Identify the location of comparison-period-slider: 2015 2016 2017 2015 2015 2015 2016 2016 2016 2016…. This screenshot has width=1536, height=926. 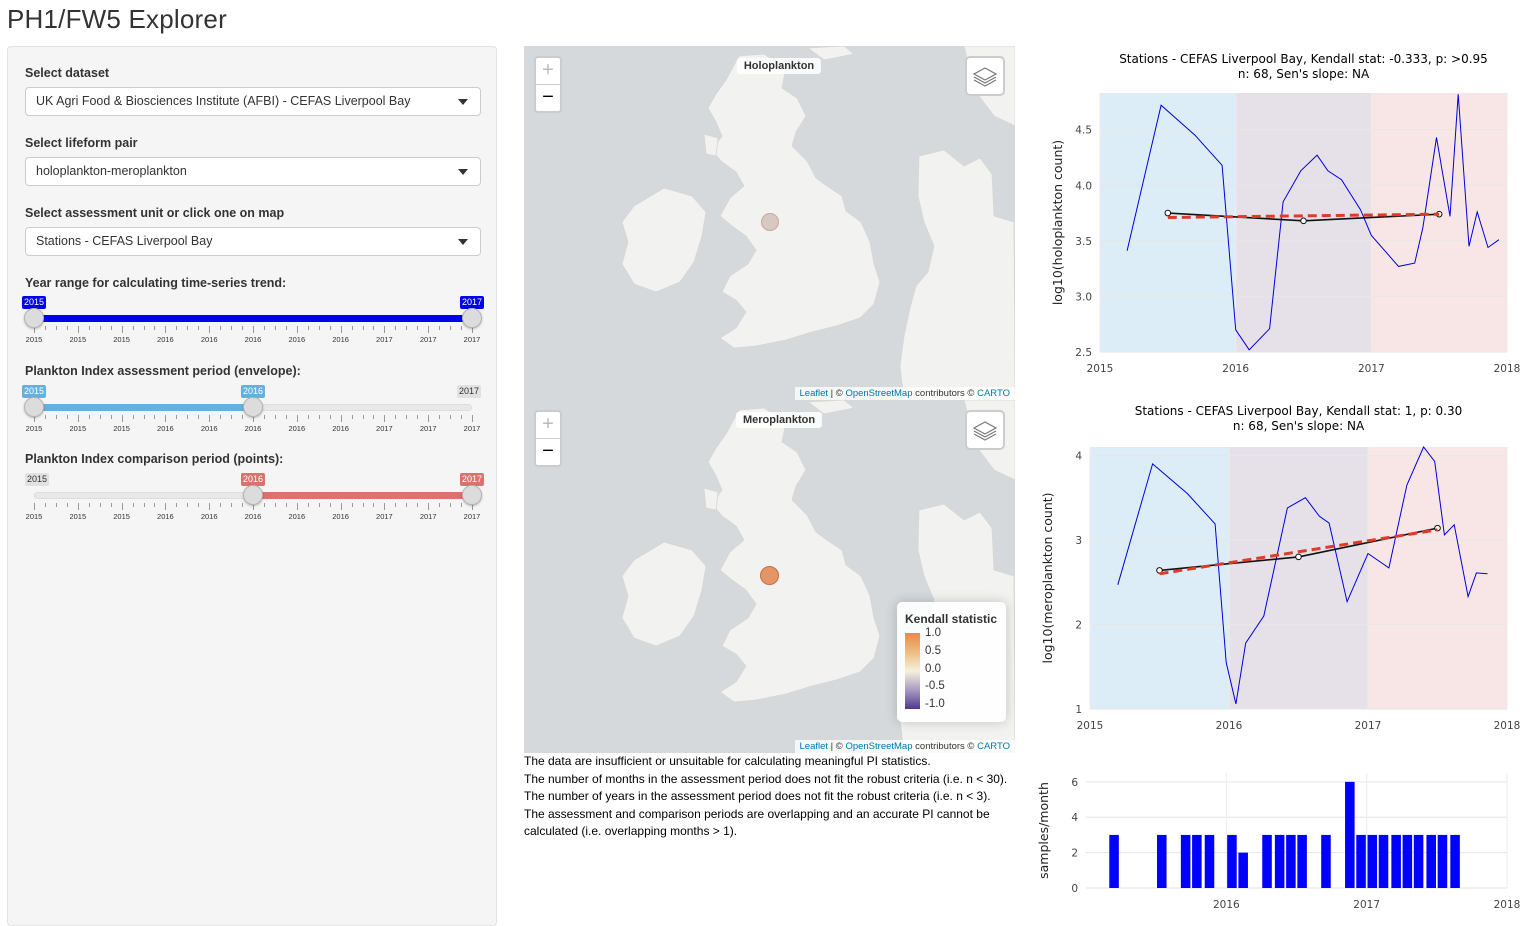
(254, 498).